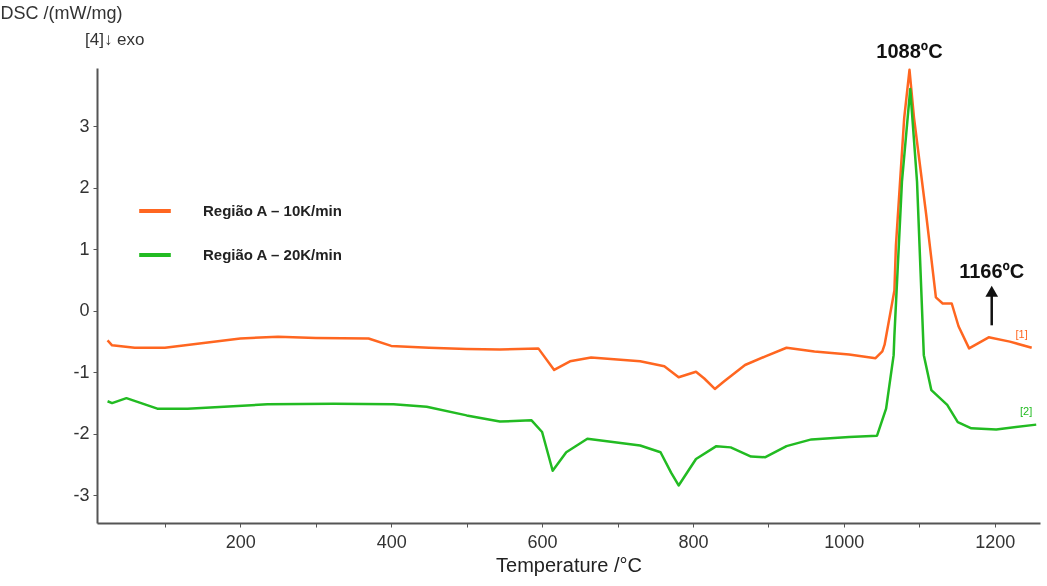 This screenshot has height=586, width=1047. I want to click on x-axis-title: Temperature /°C, so click(569, 564).